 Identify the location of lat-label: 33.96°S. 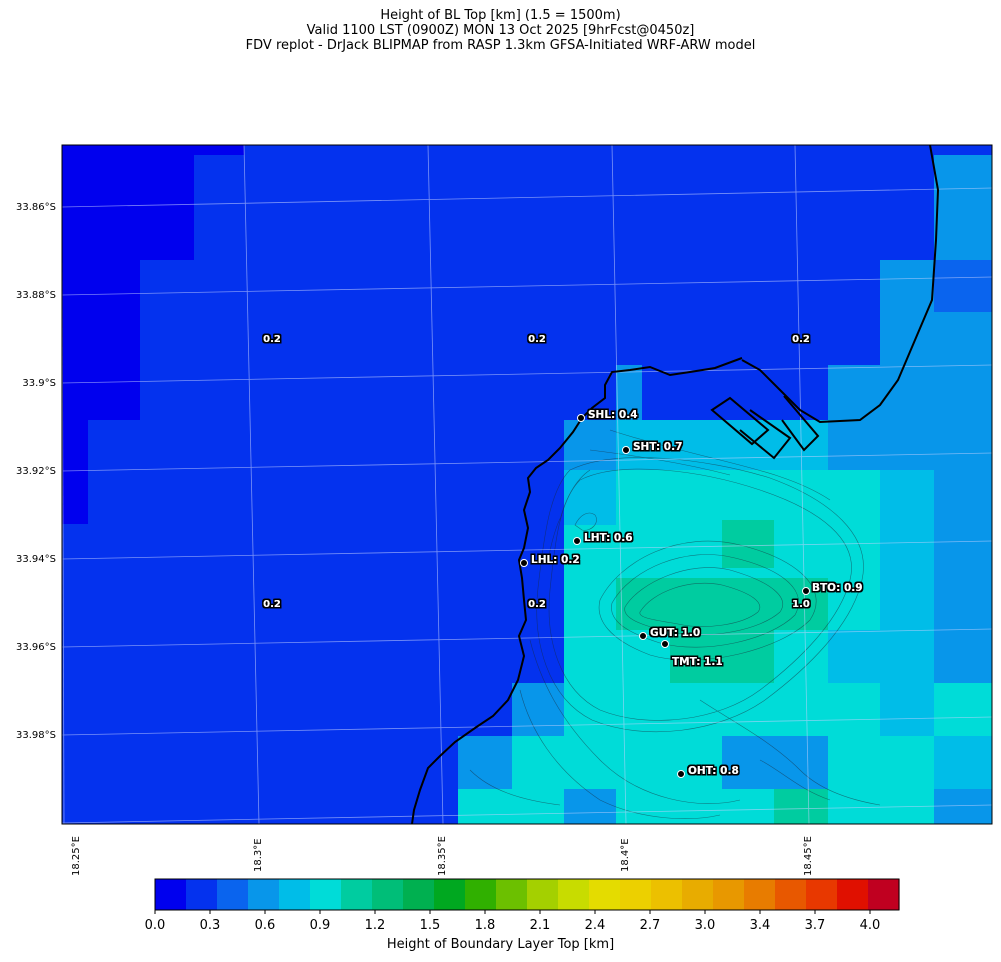
(36, 647).